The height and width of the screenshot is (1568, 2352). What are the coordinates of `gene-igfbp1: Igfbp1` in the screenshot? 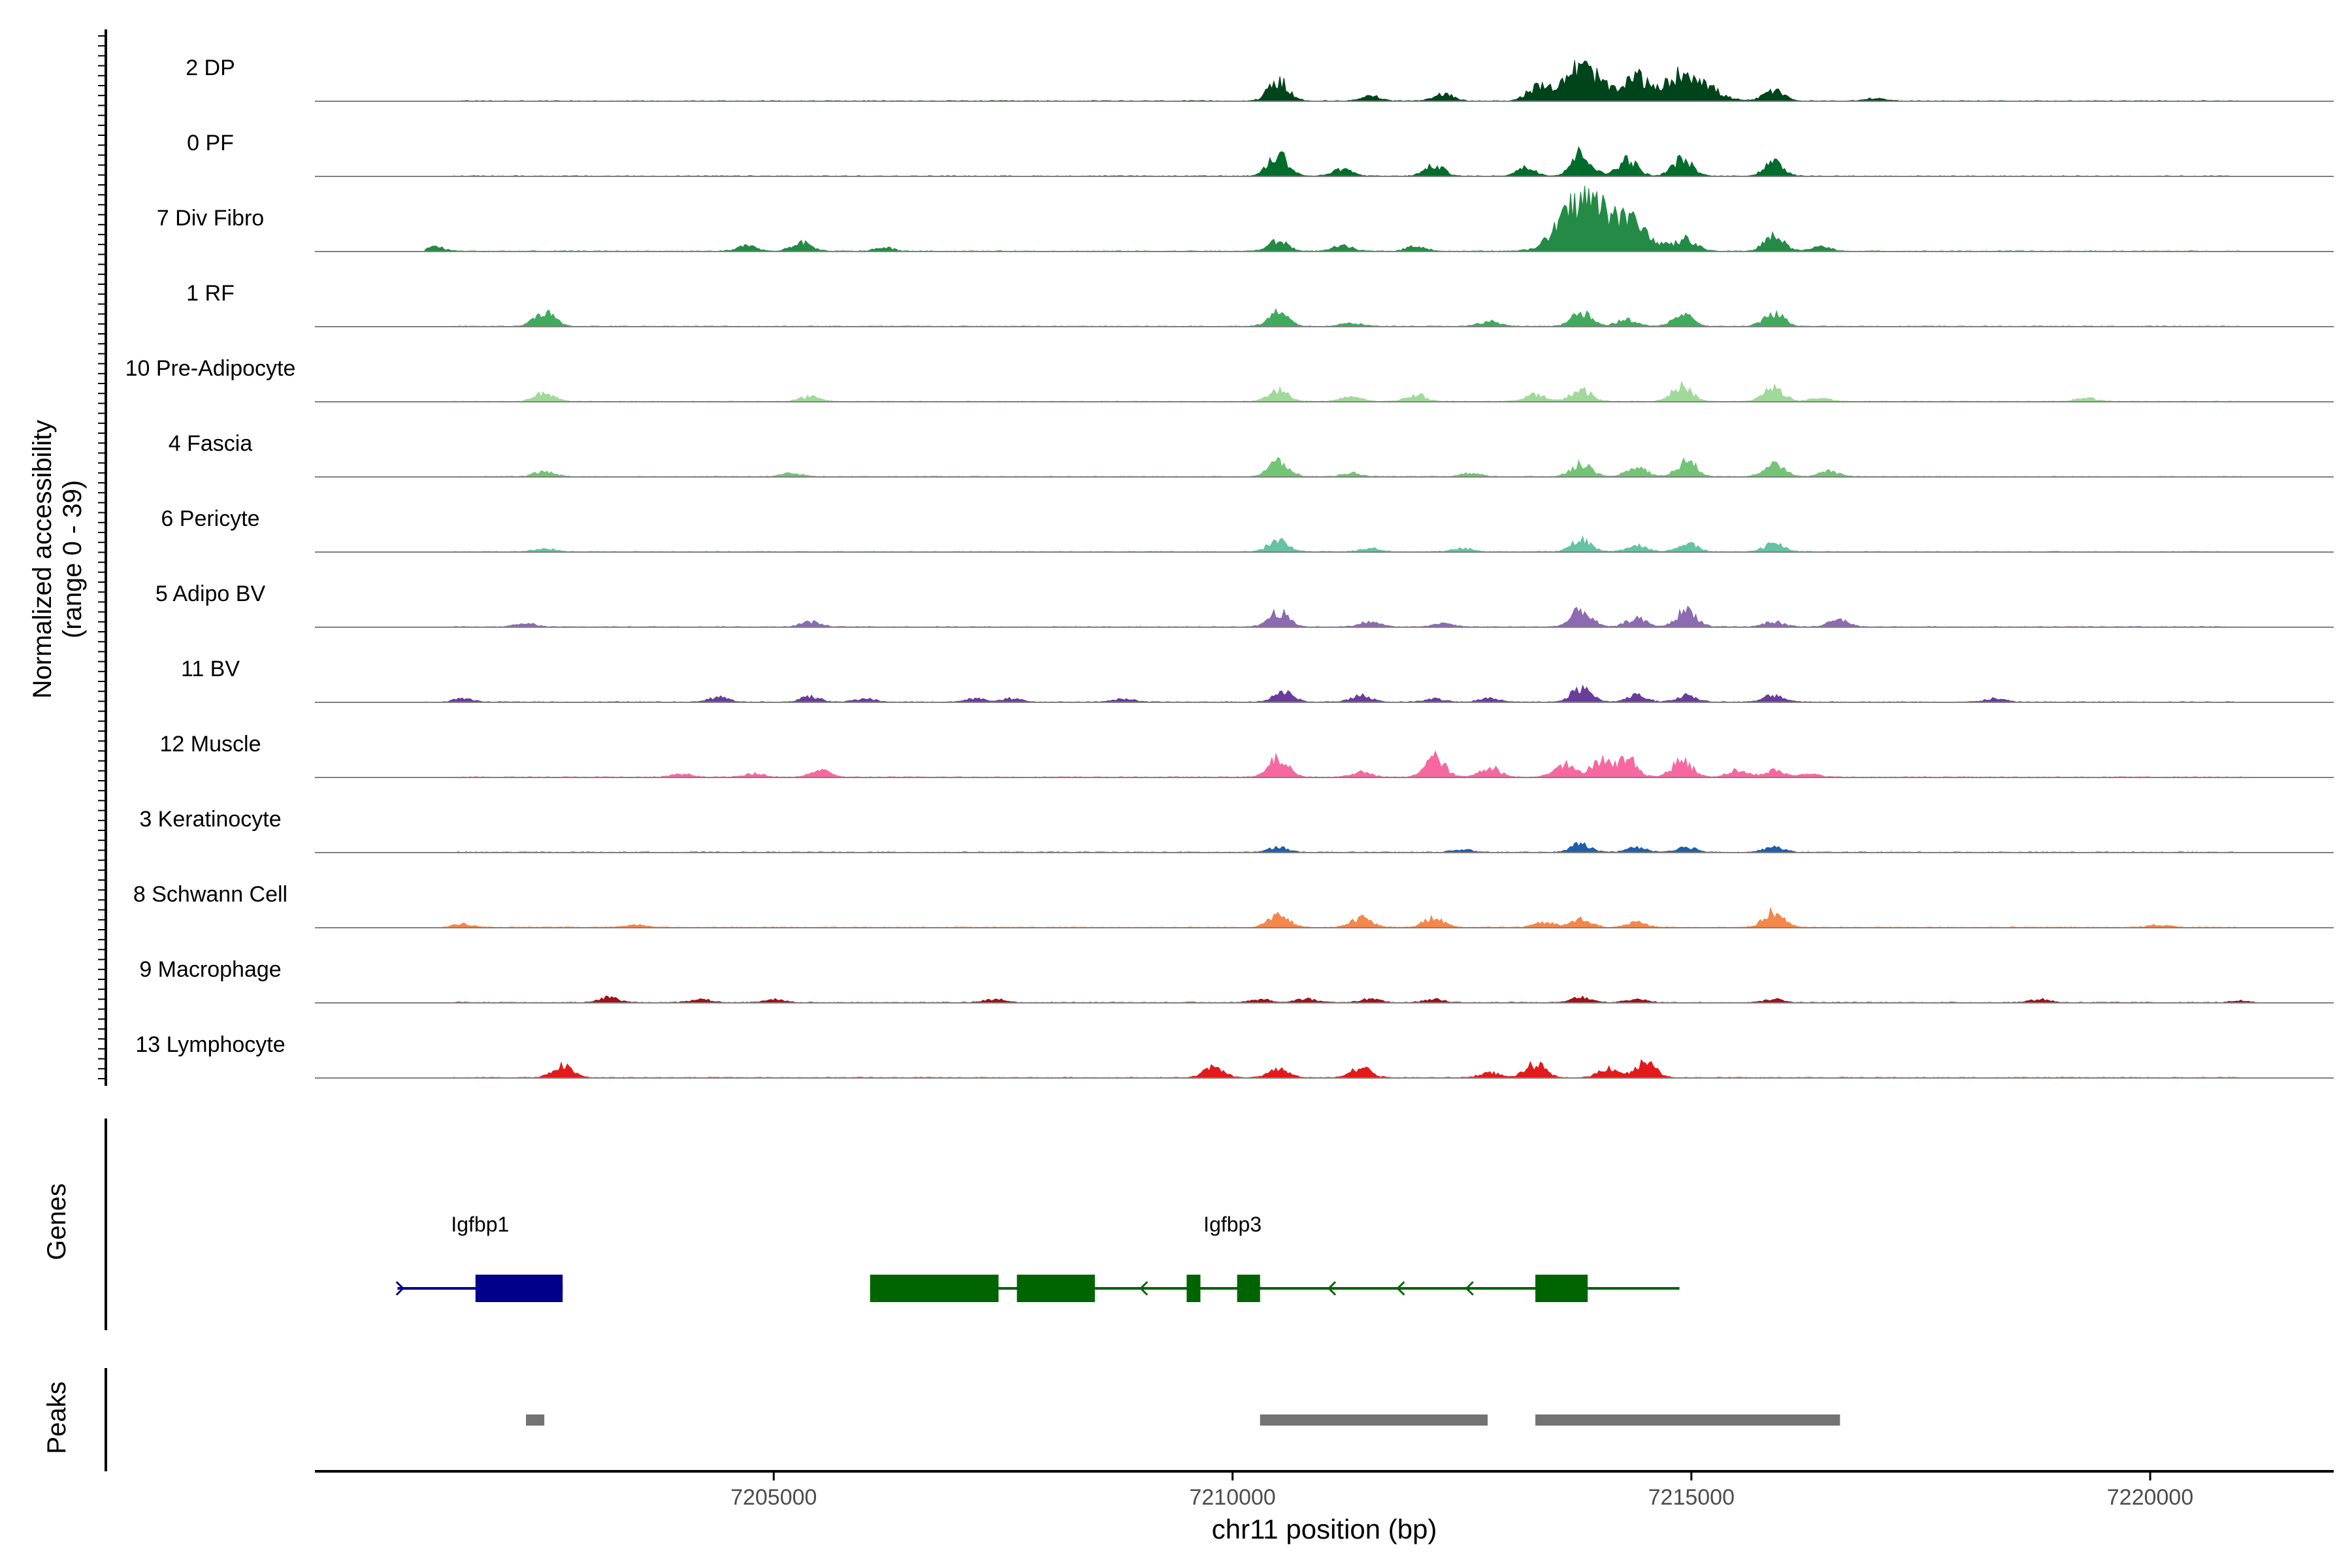 It's located at (479, 1257).